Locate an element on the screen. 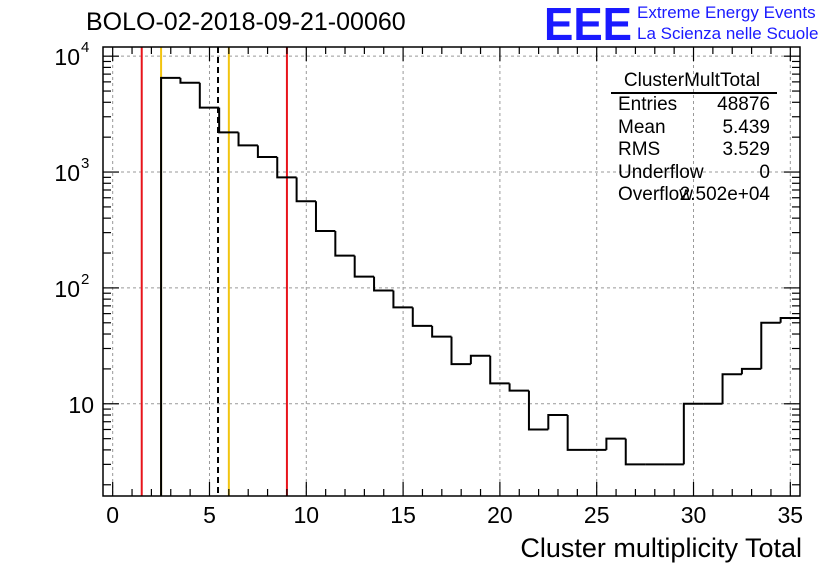 The image size is (836, 572). logo-line-1: Extreme Energy Events is located at coordinates (726, 12).